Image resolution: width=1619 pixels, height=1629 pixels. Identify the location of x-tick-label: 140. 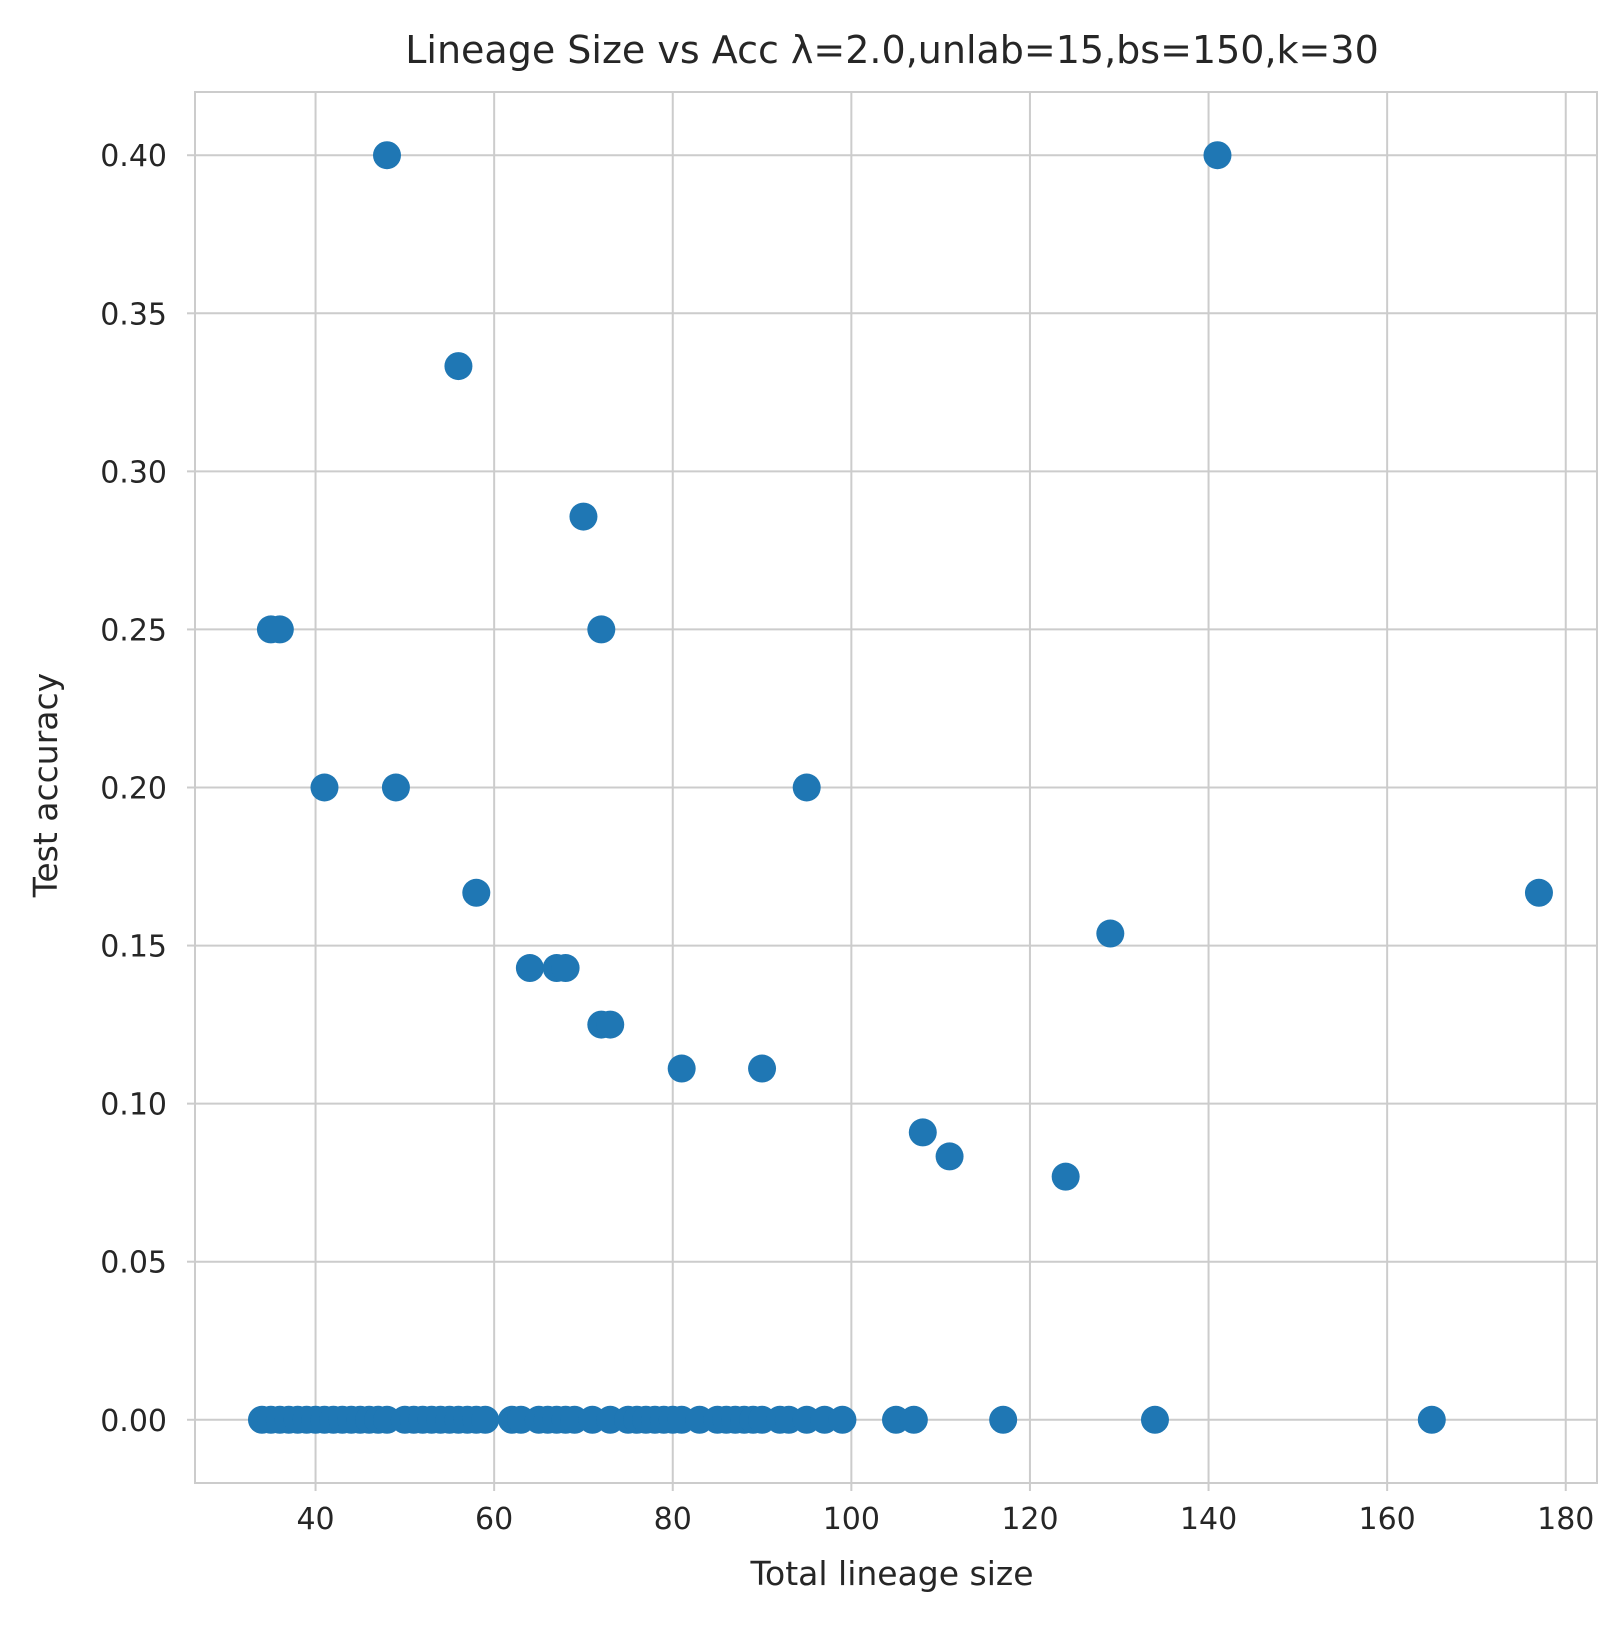
(1208, 1519).